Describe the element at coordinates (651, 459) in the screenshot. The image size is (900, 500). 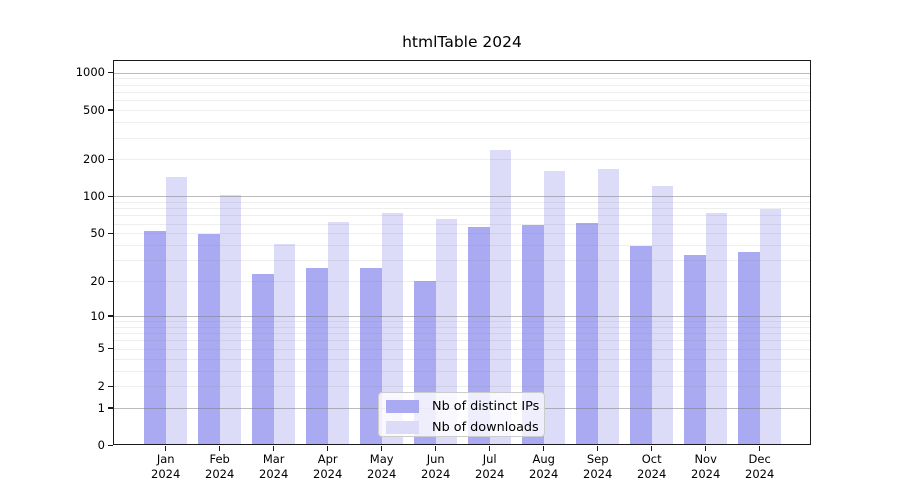
I see `x-tick-month: Oct` at that location.